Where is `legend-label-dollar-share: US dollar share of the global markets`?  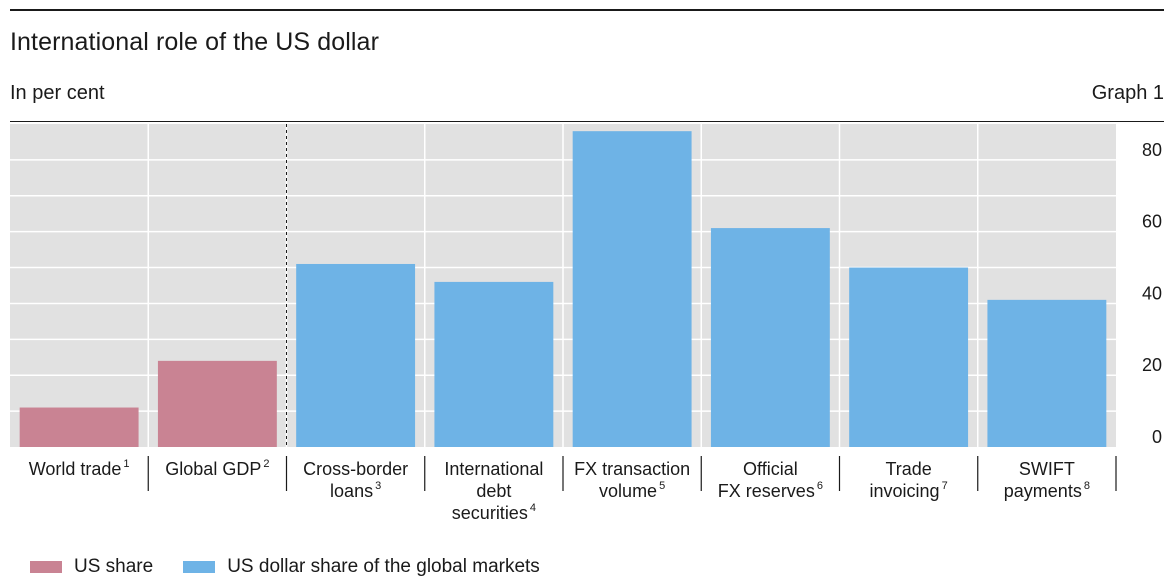 legend-label-dollar-share: US dollar share of the global markets is located at coordinates (383, 566).